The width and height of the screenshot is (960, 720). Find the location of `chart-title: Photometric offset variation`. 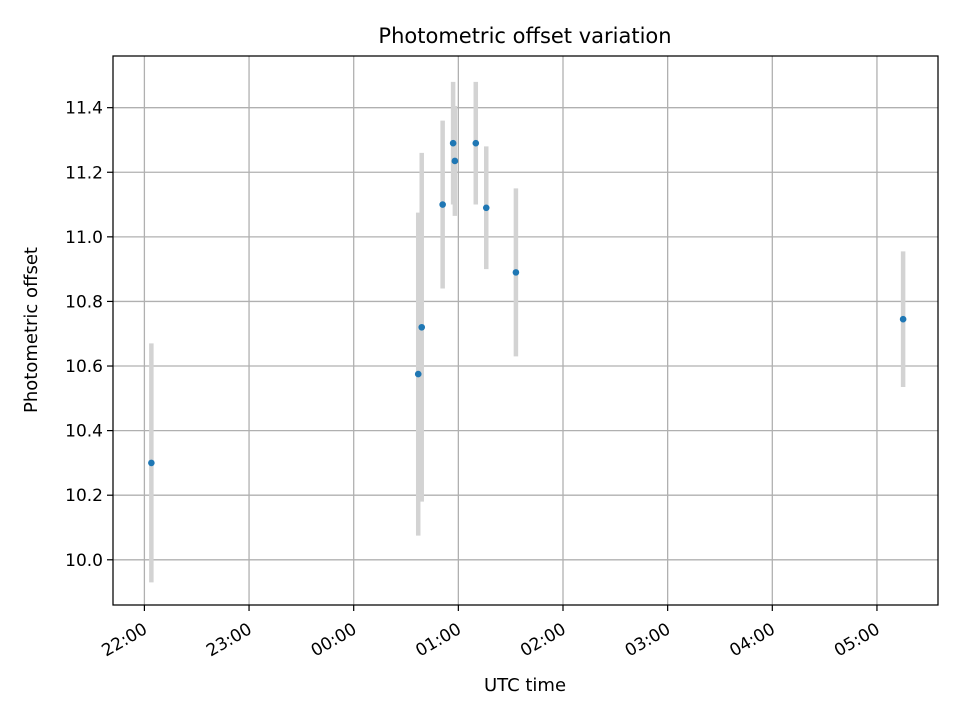

chart-title: Photometric offset variation is located at coordinates (524, 36).